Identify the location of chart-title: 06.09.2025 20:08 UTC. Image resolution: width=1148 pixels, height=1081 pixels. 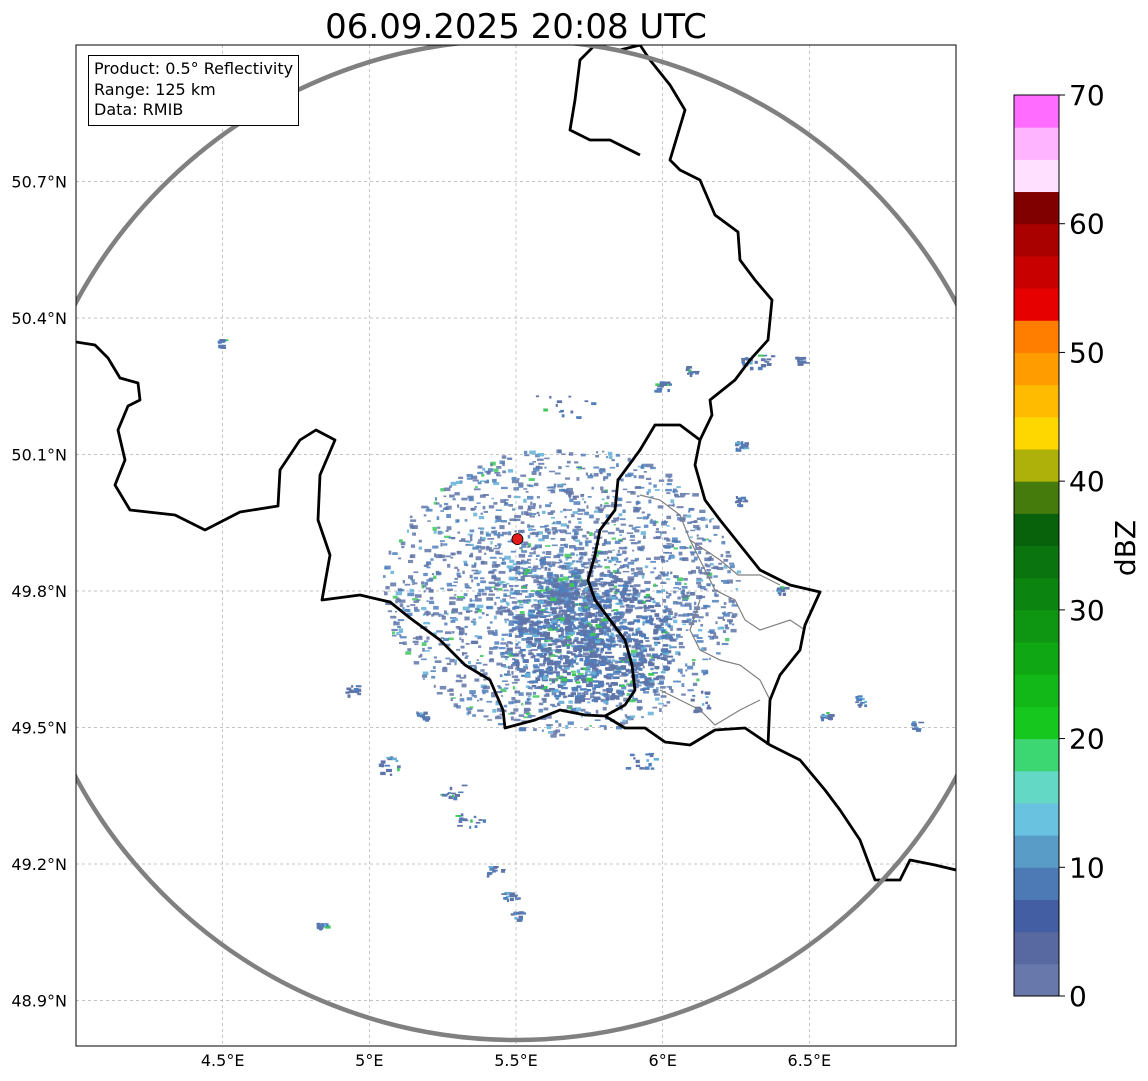
(516, 27).